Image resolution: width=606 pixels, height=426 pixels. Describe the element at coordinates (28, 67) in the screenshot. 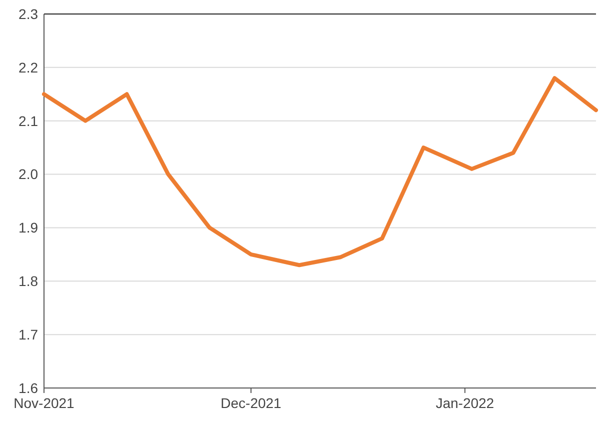

I see `y-tick-label: 2.2` at that location.